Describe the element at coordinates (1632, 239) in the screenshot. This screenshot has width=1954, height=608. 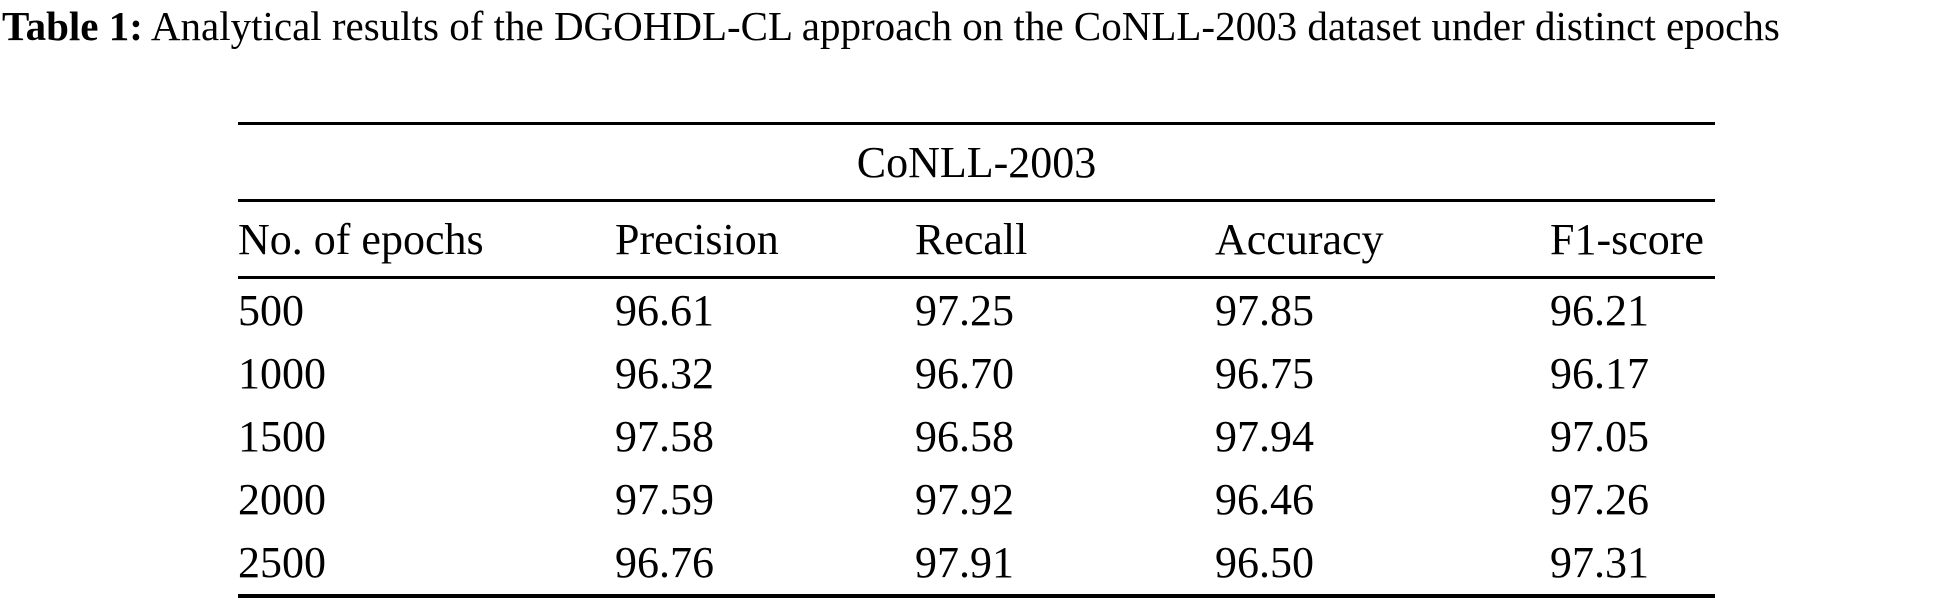
I see `column-header-f1score: F1-score` at that location.